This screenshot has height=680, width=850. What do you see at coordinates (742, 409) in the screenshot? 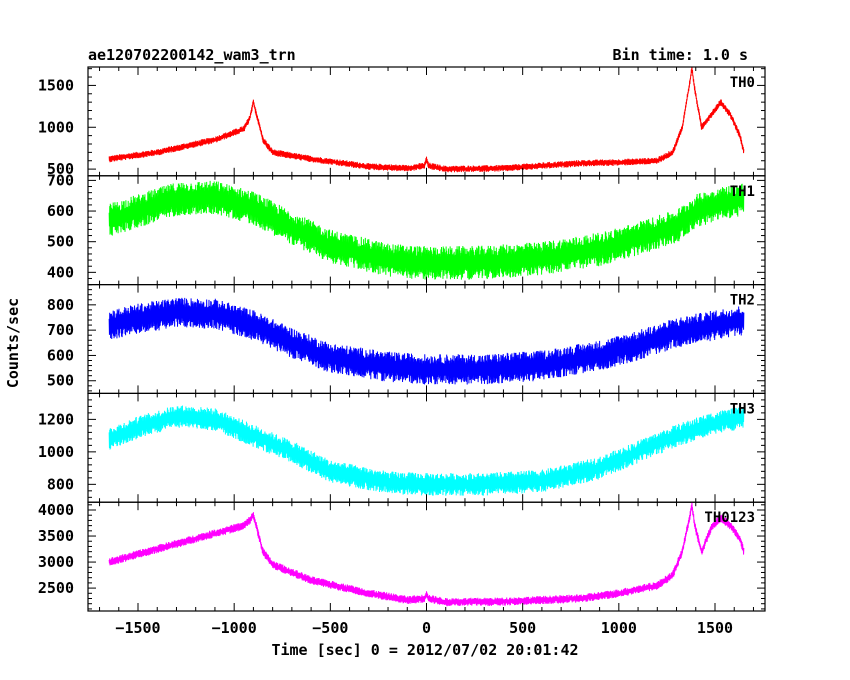
I see `panel-label: TH3` at bounding box center [742, 409].